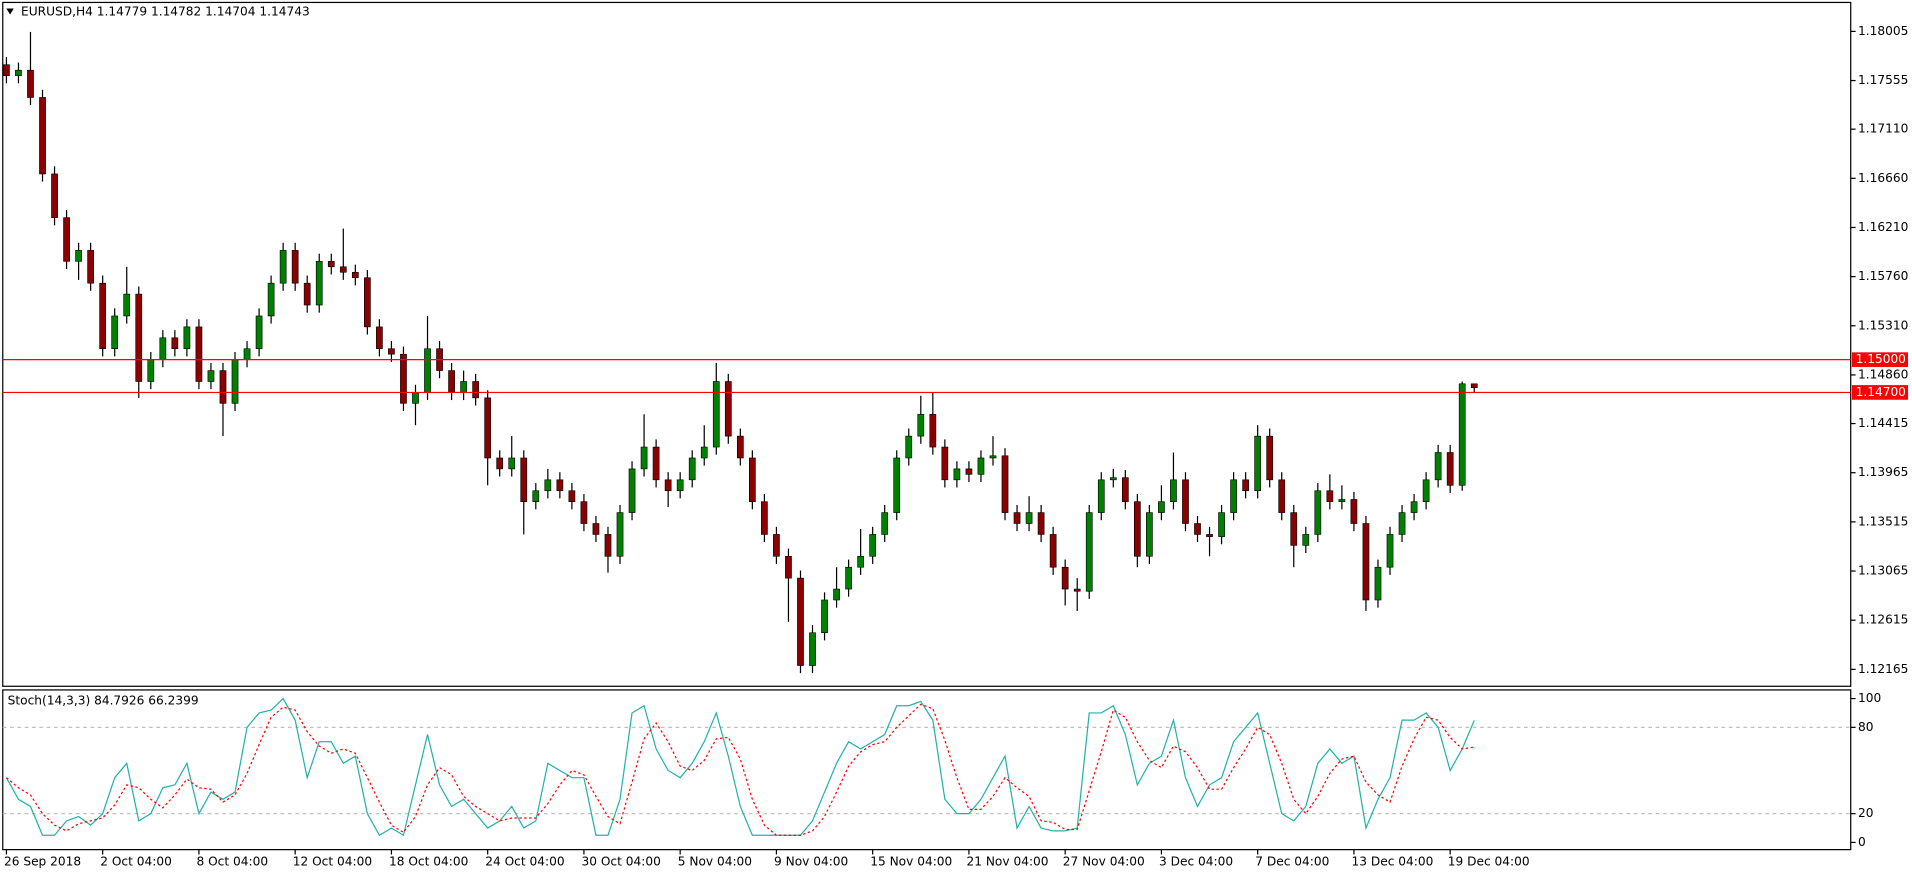 The height and width of the screenshot is (874, 1912). I want to click on y-tick-label: 1.18005, so click(1883, 31).